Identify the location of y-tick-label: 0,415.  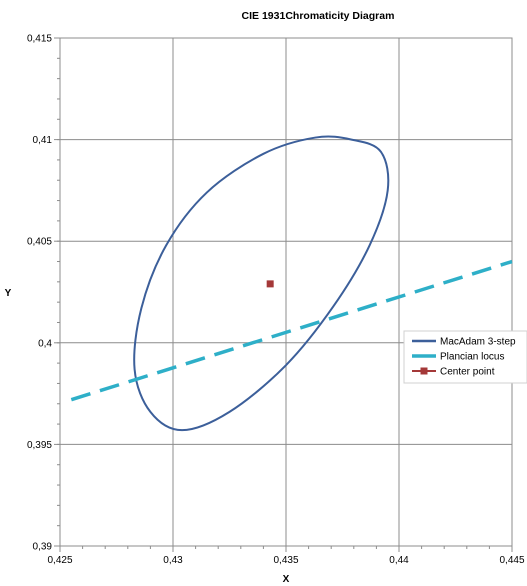
(39, 39).